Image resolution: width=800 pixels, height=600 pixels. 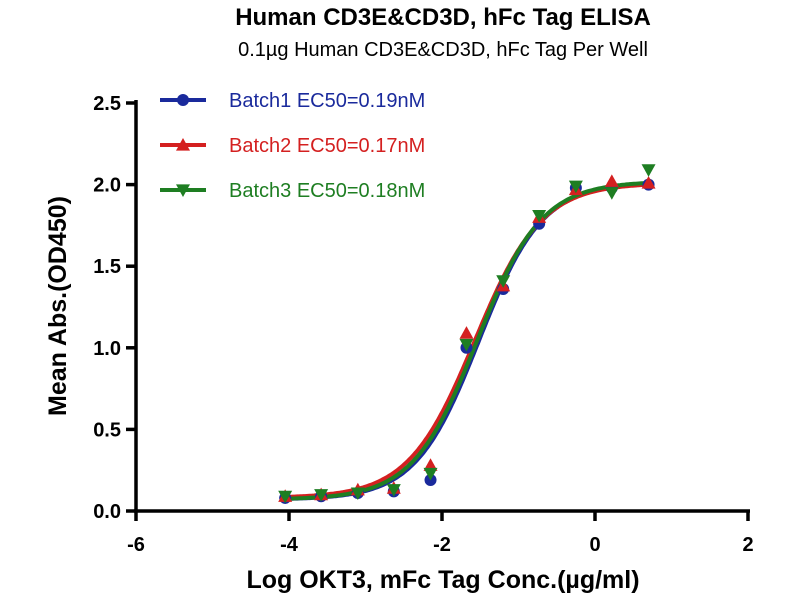 I want to click on legend-label: Batch2 EC50=0.17nM, so click(x=327, y=146).